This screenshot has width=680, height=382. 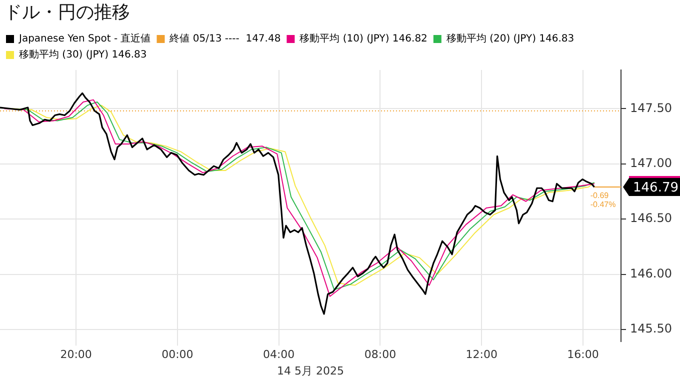 What do you see at coordinates (380, 355) in the screenshot?
I see `x-tick-label: 08:00` at bounding box center [380, 355].